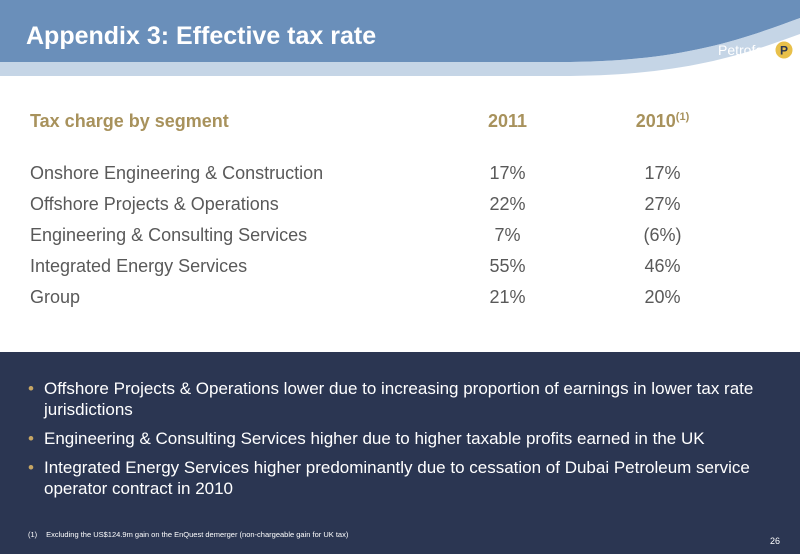 This screenshot has height=554, width=800. Describe the element at coordinates (154, 204) in the screenshot. I see `segment-name: Offshore Projects & Operations` at that location.